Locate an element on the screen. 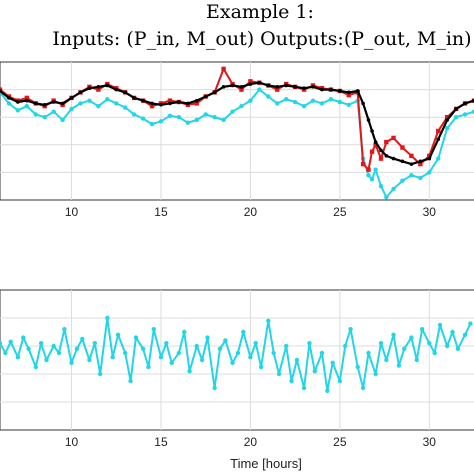 The image size is (474, 474). top-x-tick-label-25: 25 is located at coordinates (340, 212).